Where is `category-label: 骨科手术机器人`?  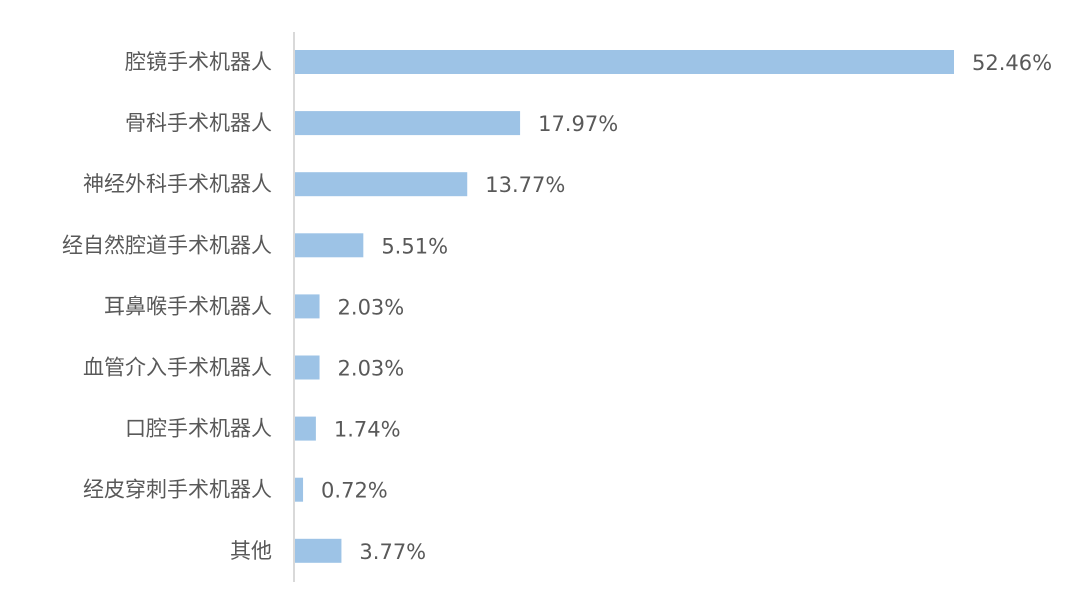
category-label: 骨科手术机器人 is located at coordinates (198, 123).